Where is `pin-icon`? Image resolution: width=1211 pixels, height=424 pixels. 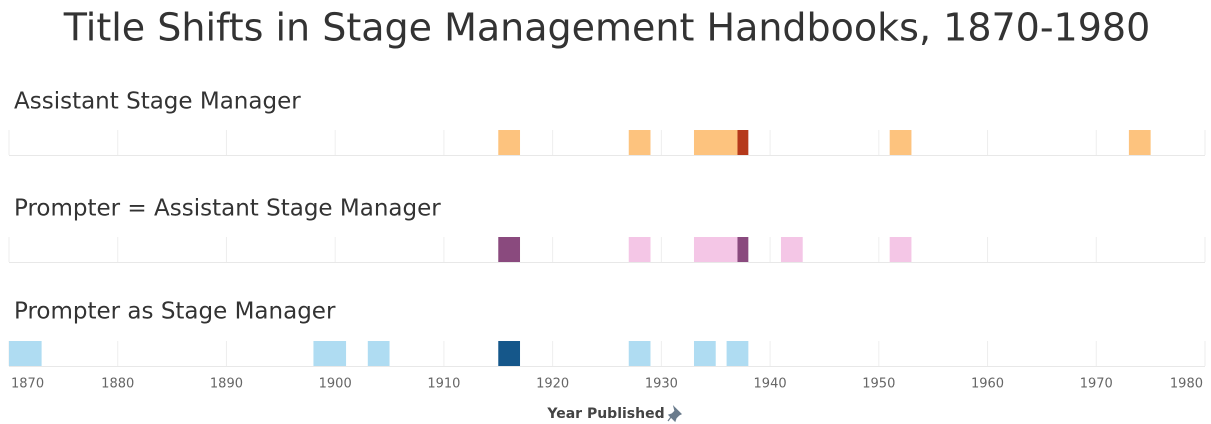 pin-icon is located at coordinates (675, 414).